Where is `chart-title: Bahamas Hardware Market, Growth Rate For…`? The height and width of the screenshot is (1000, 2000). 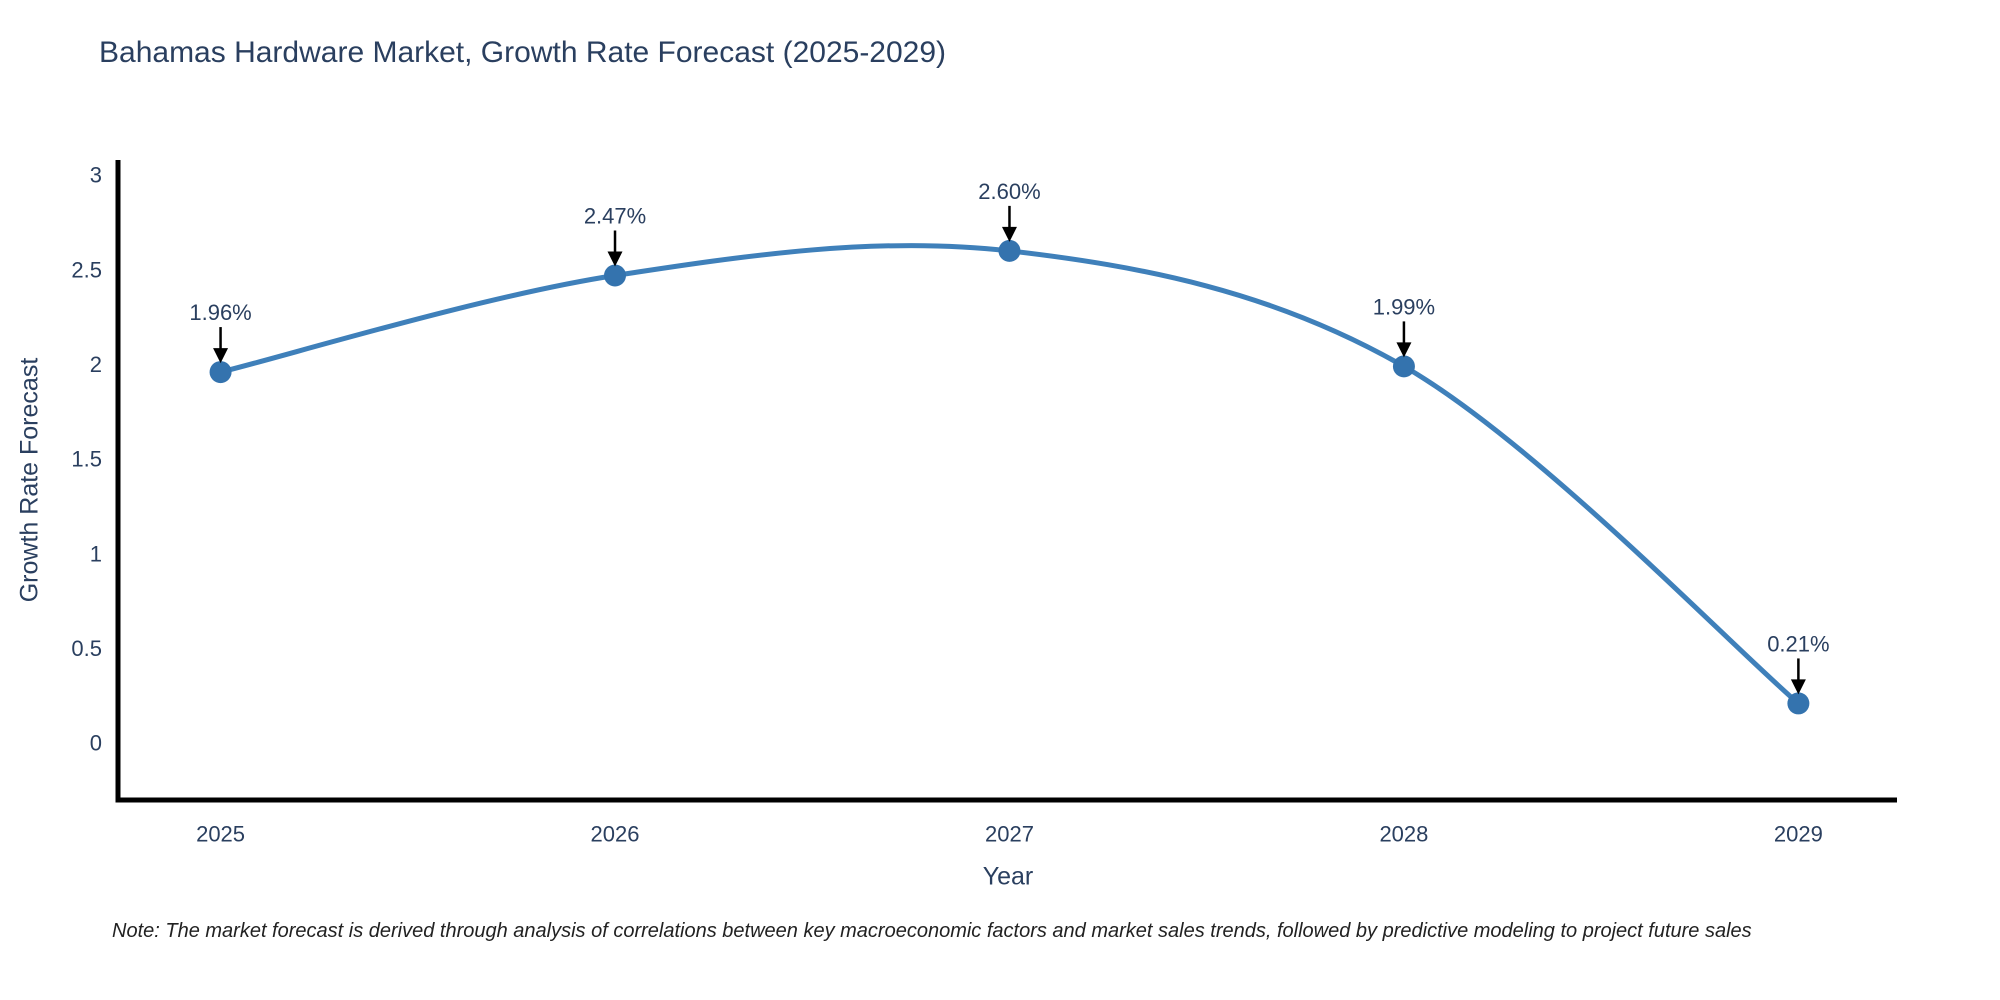
chart-title: Bahamas Hardware Market, Growth Rate For… is located at coordinates (523, 52).